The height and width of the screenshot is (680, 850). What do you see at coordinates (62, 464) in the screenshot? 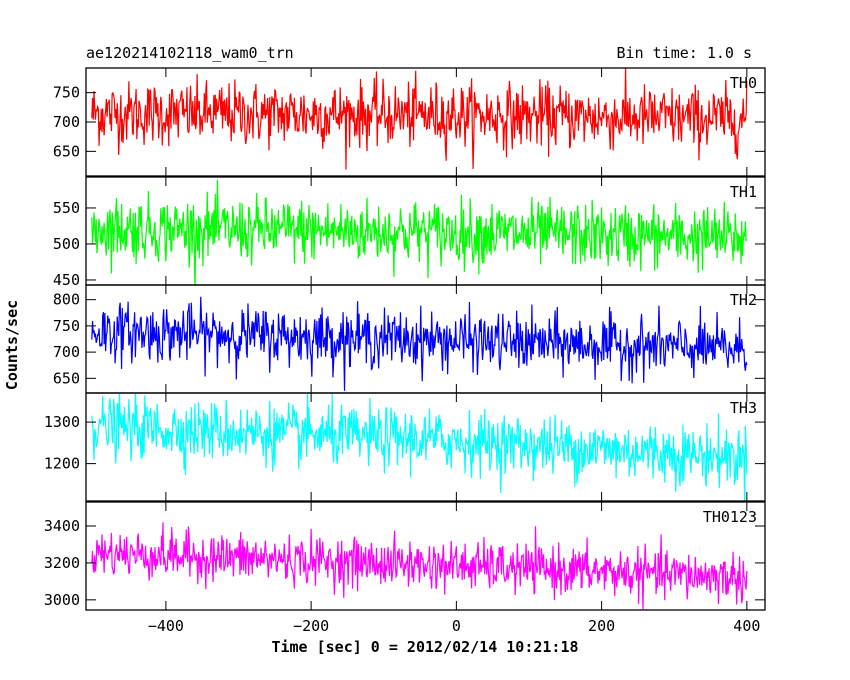
I see `y-tick-label: 1200` at bounding box center [62, 464].